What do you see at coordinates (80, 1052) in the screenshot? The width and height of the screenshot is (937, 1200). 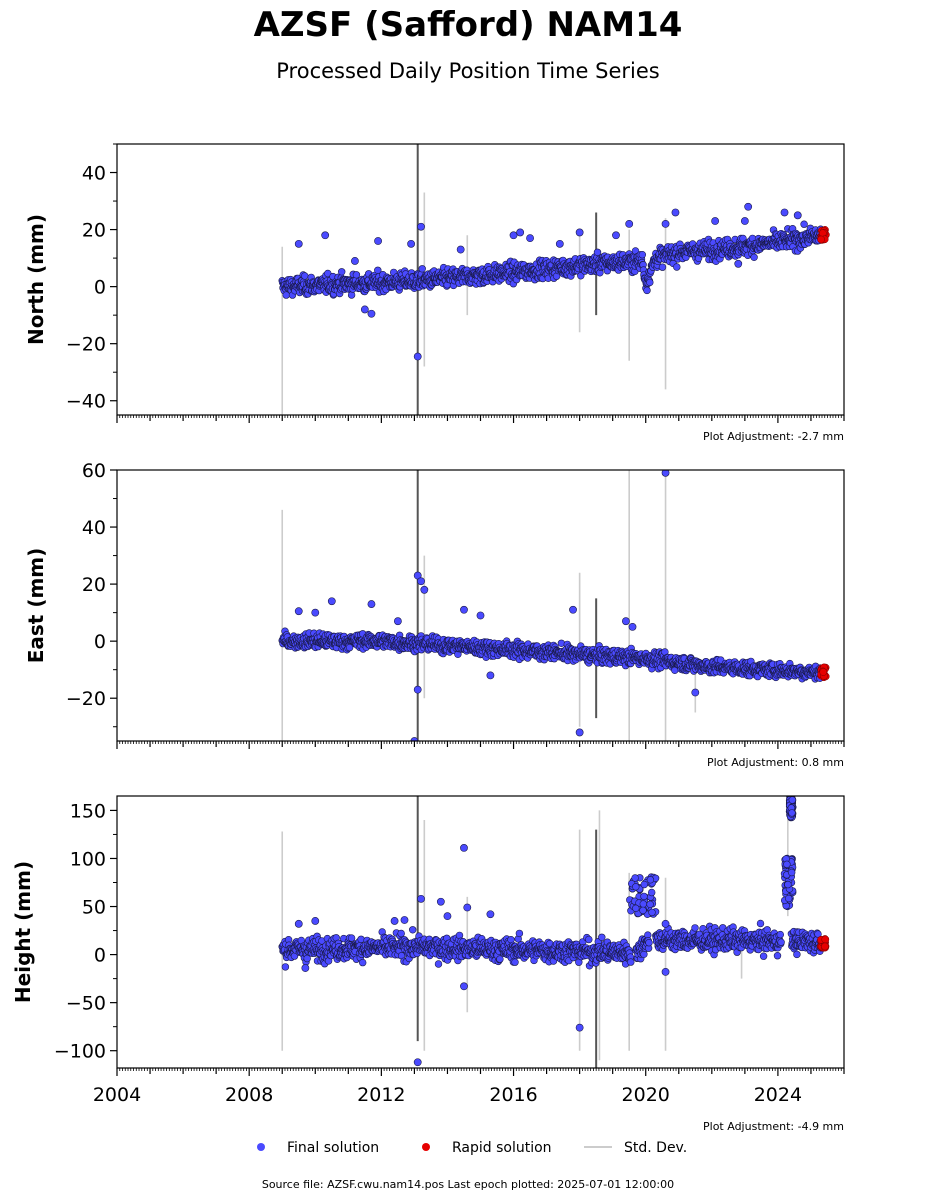 I see `y-tick-label: −100` at bounding box center [80, 1052].